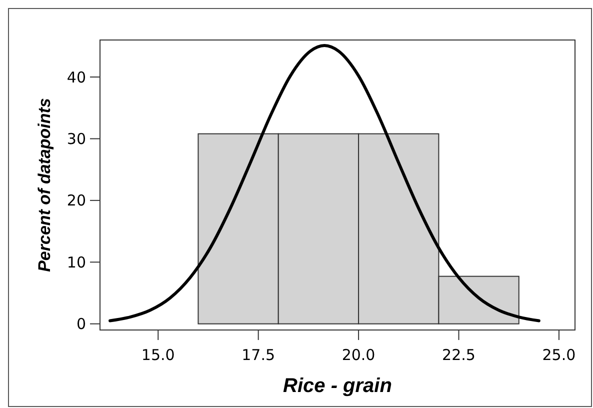 The height and width of the screenshot is (408, 593). I want to click on x-tick-label: 17.5, so click(259, 355).